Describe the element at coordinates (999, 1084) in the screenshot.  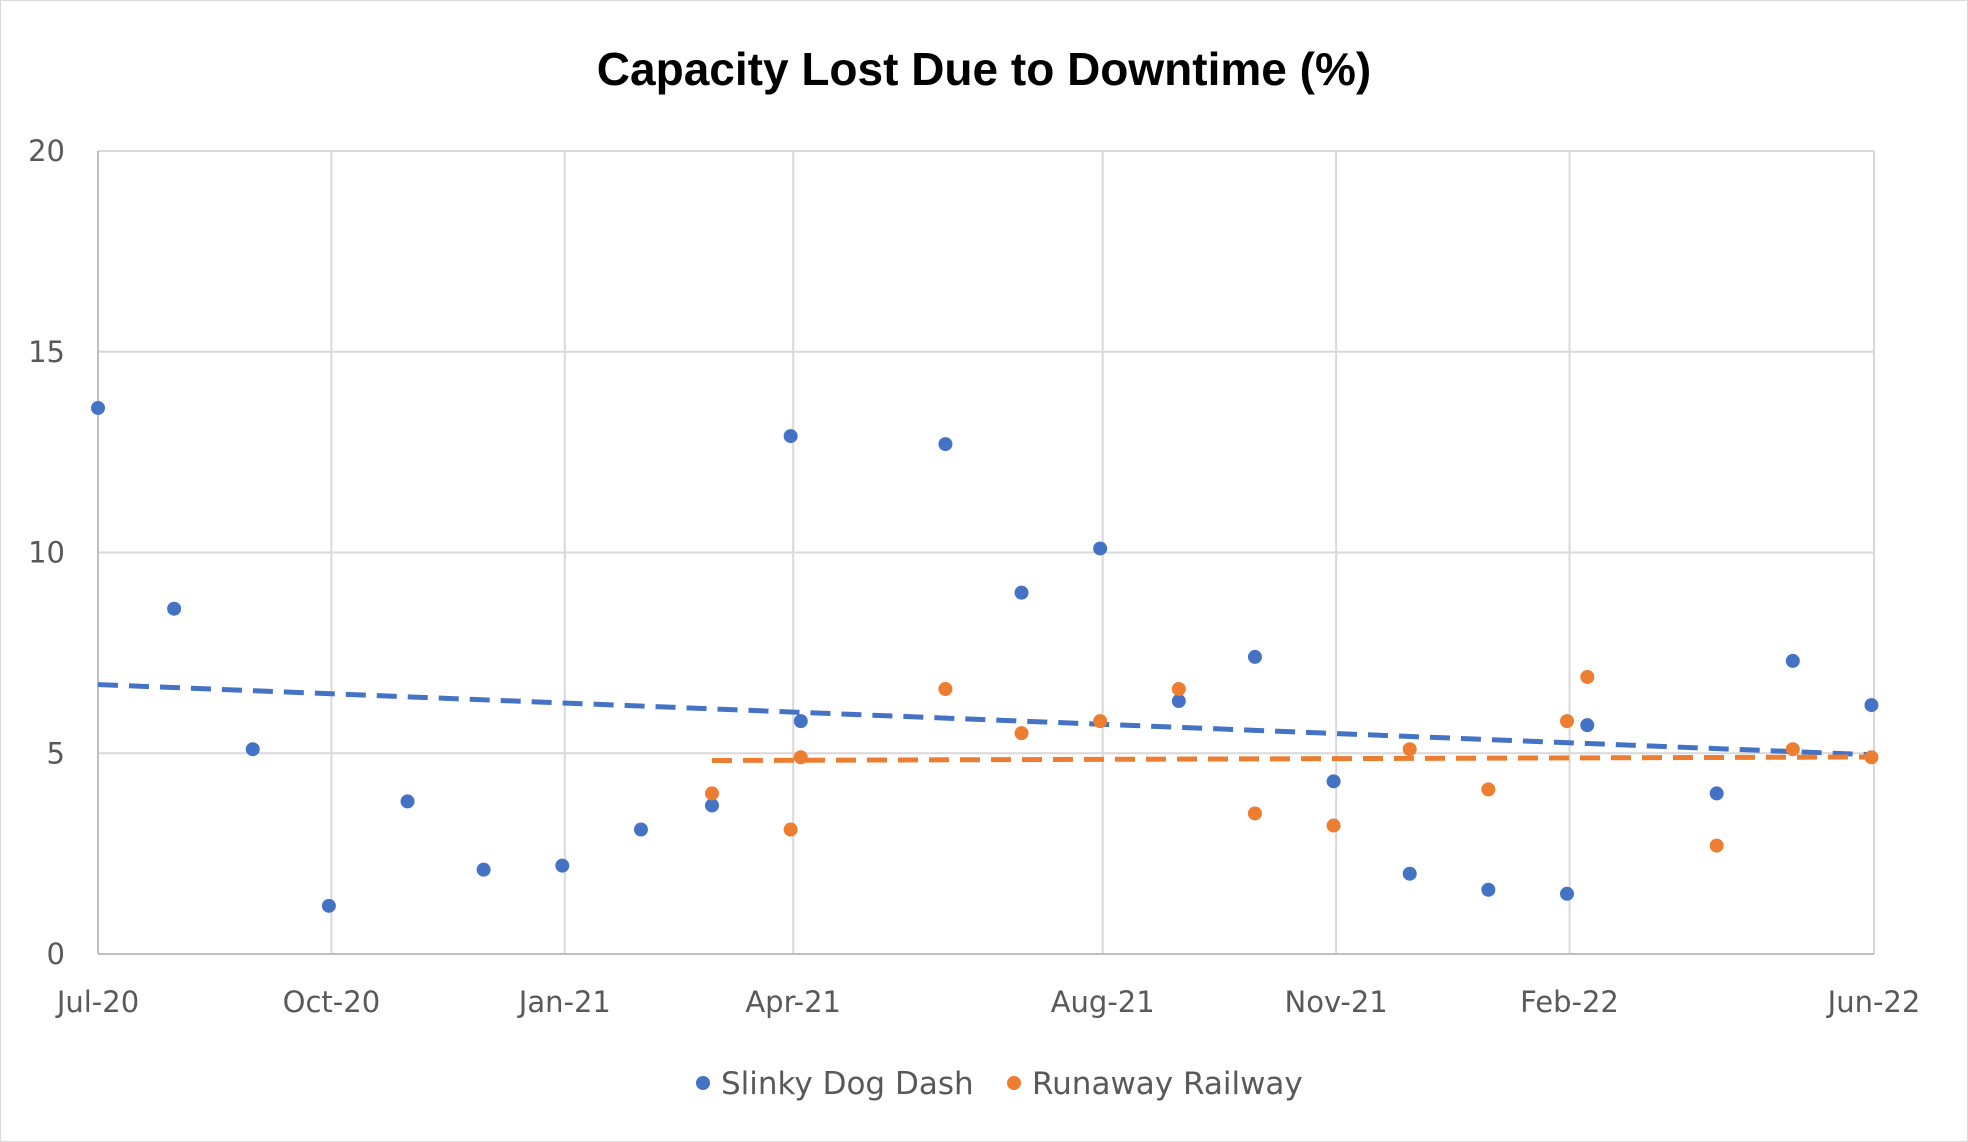
I see `legend: Slinky Dog Dash Runaway Railway` at that location.